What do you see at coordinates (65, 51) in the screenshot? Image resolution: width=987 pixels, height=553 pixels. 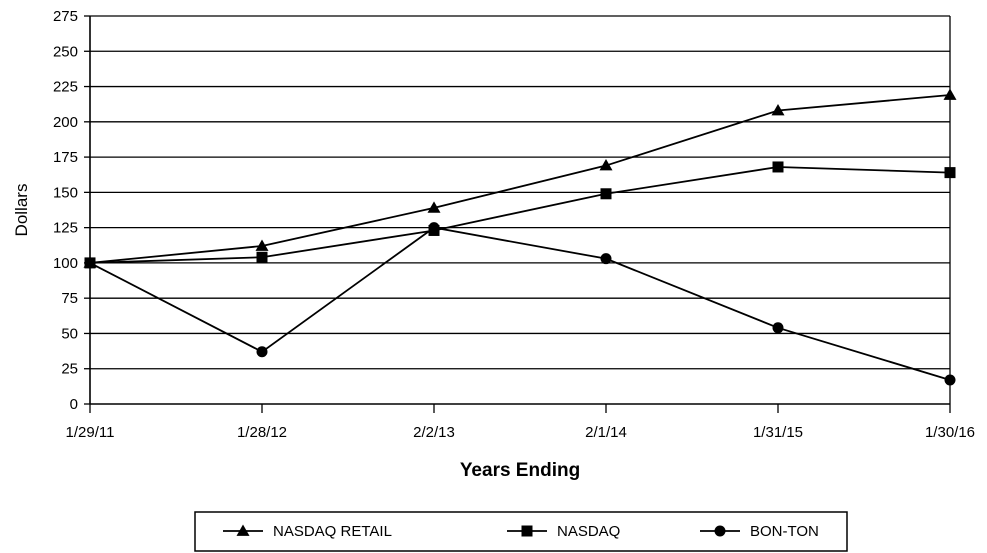 I see `y-tick-label: 250` at bounding box center [65, 51].